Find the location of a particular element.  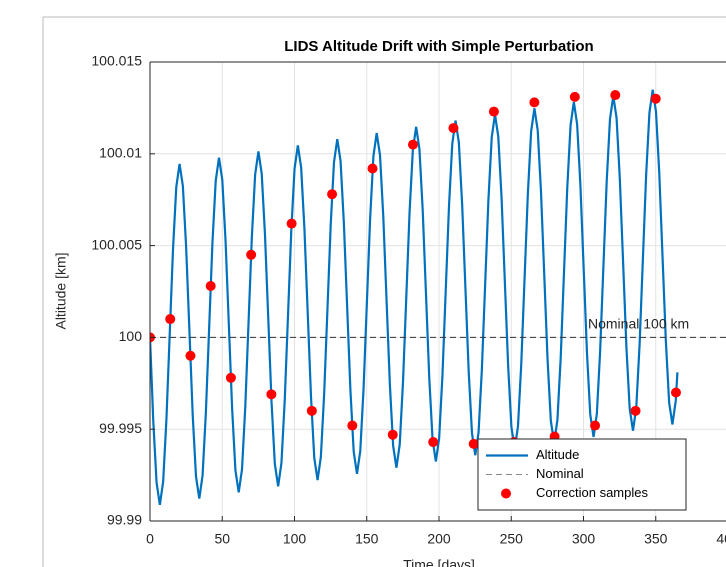

annotation: Nominal 100 km is located at coordinates (638, 324).